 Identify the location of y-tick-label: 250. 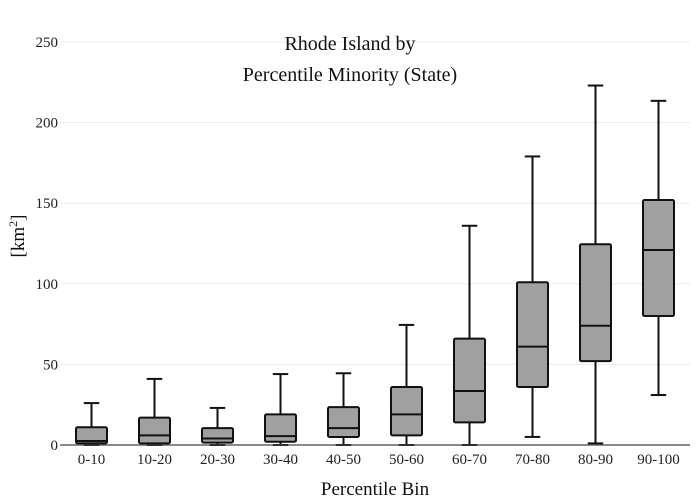
(47, 43).